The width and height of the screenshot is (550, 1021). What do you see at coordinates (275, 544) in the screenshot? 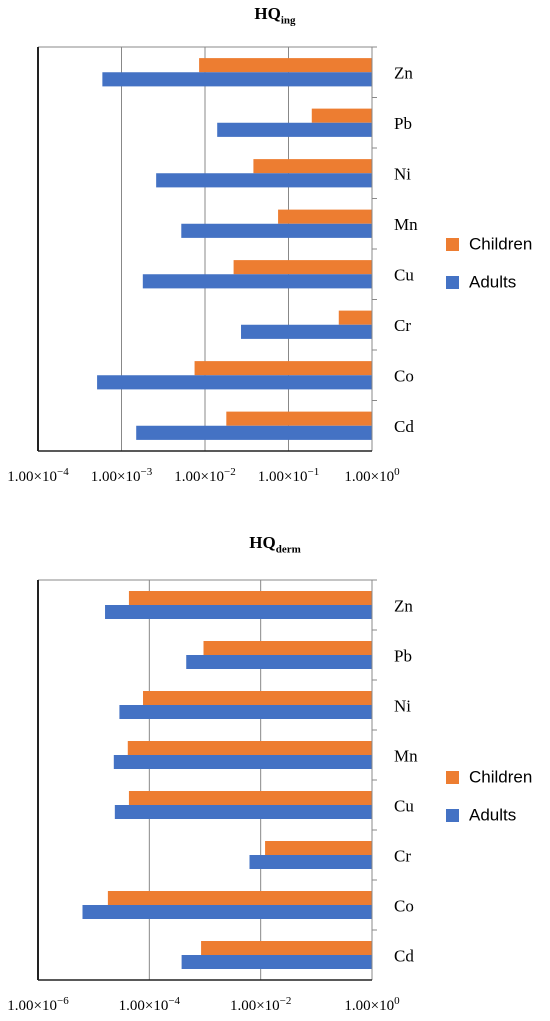
I see `chart-title: HQderm` at bounding box center [275, 544].